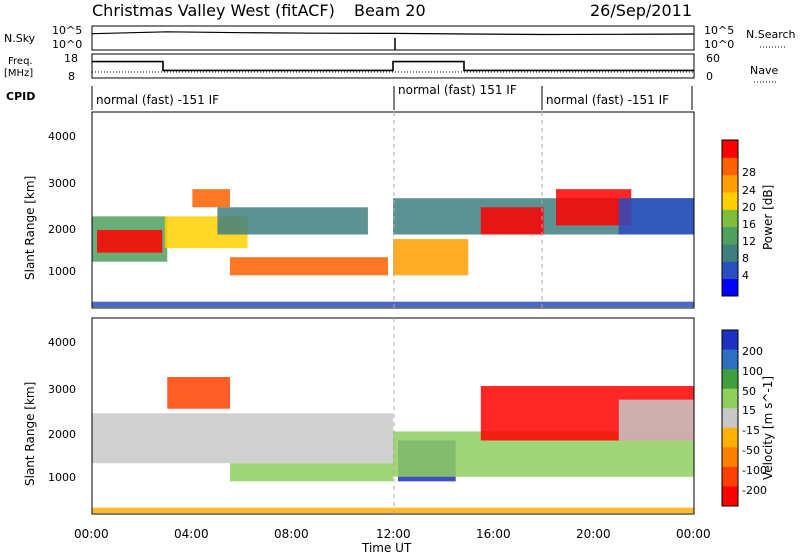 The image size is (800, 554). I want to click on freq-unit: [MHz], so click(18, 73).